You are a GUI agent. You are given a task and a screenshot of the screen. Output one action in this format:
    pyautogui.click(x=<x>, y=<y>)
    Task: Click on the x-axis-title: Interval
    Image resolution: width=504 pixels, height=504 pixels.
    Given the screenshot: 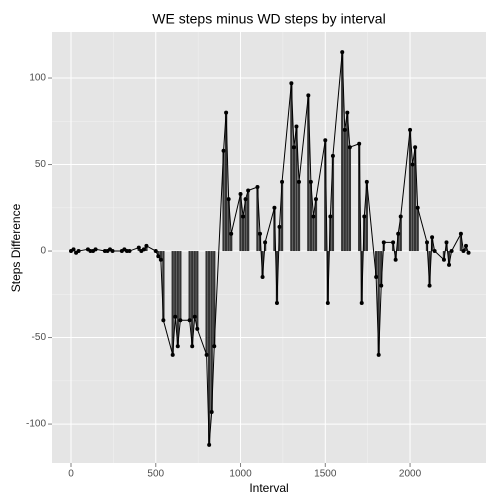 What is the action you would take?
    pyautogui.click(x=268, y=488)
    